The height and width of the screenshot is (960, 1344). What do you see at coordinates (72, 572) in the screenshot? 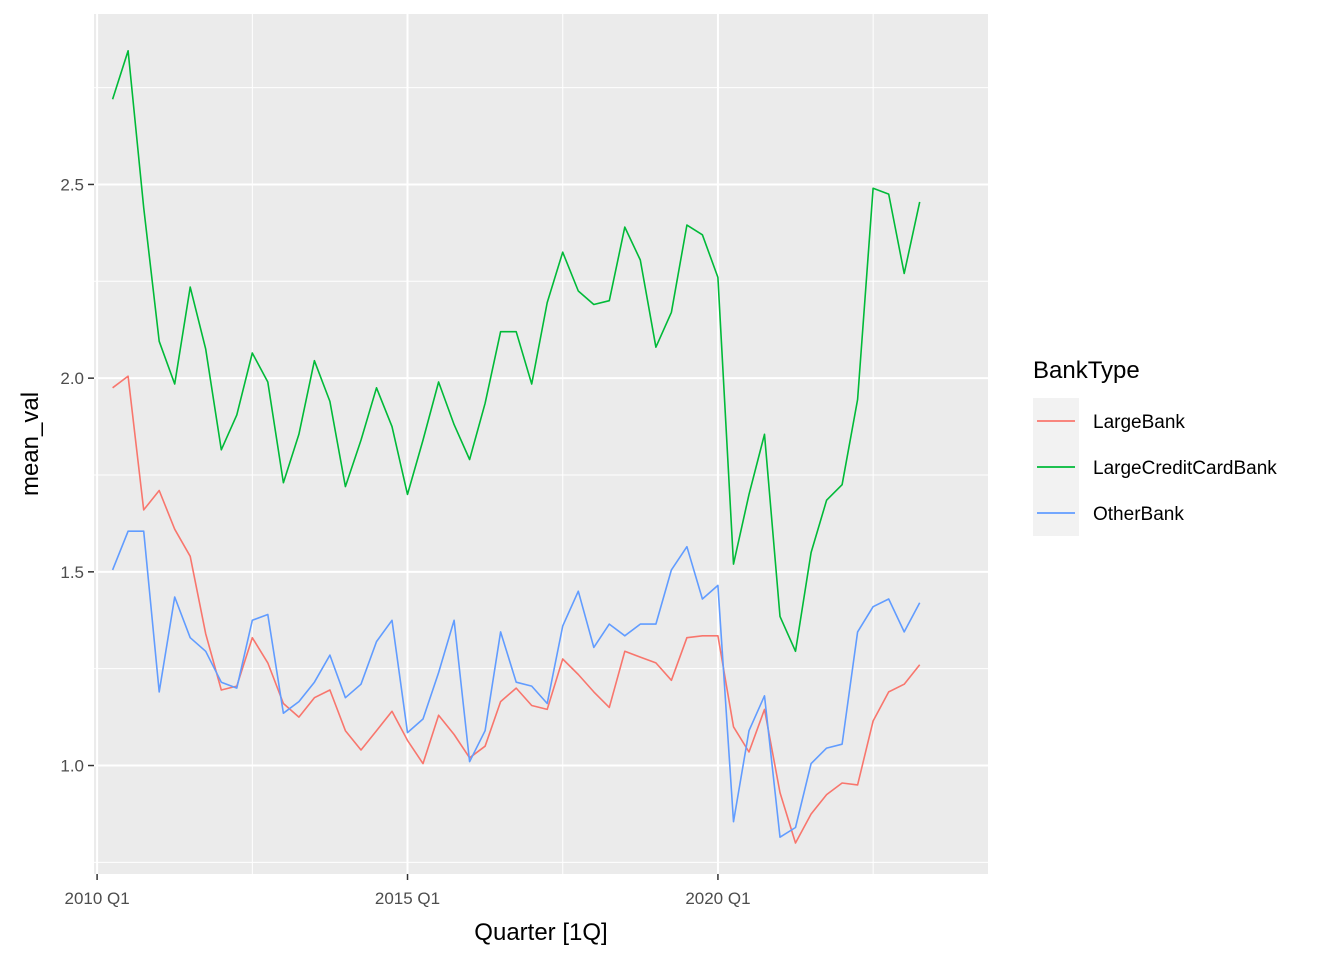
I see `y-tick-label: 1.5` at bounding box center [72, 572].